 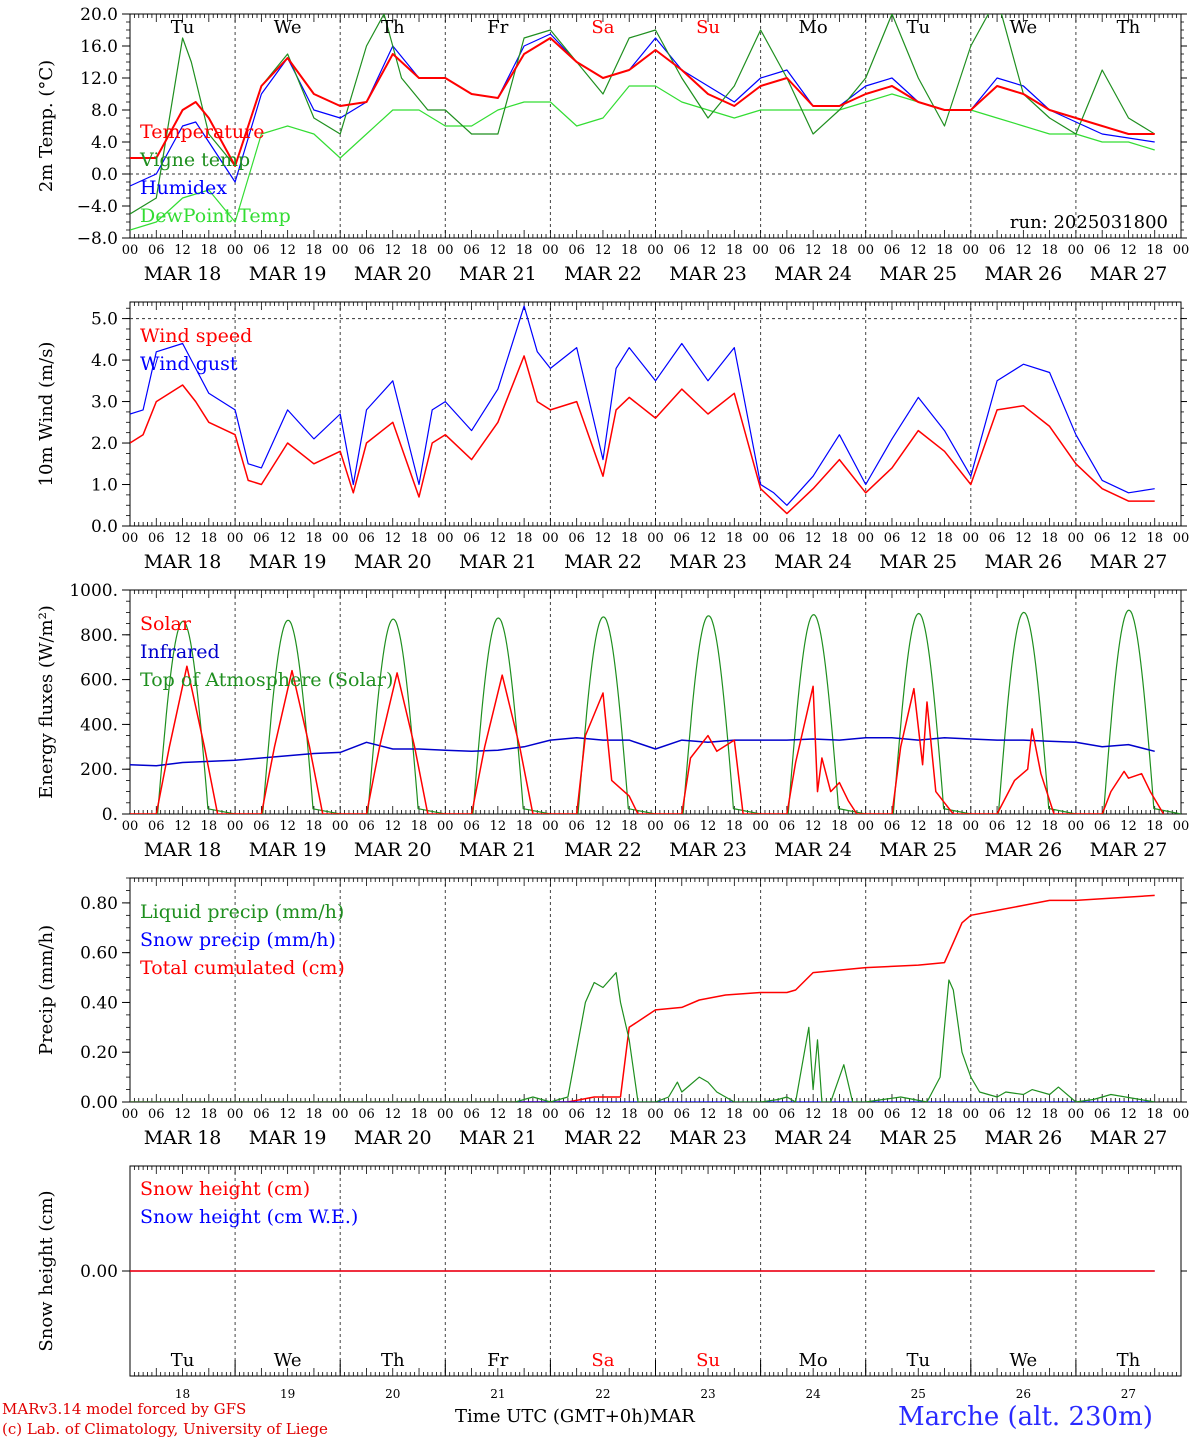 What do you see at coordinates (552, 1416) in the screenshot?
I see `time-label-text: Time UTC (GMT+0h)` at bounding box center [552, 1416].